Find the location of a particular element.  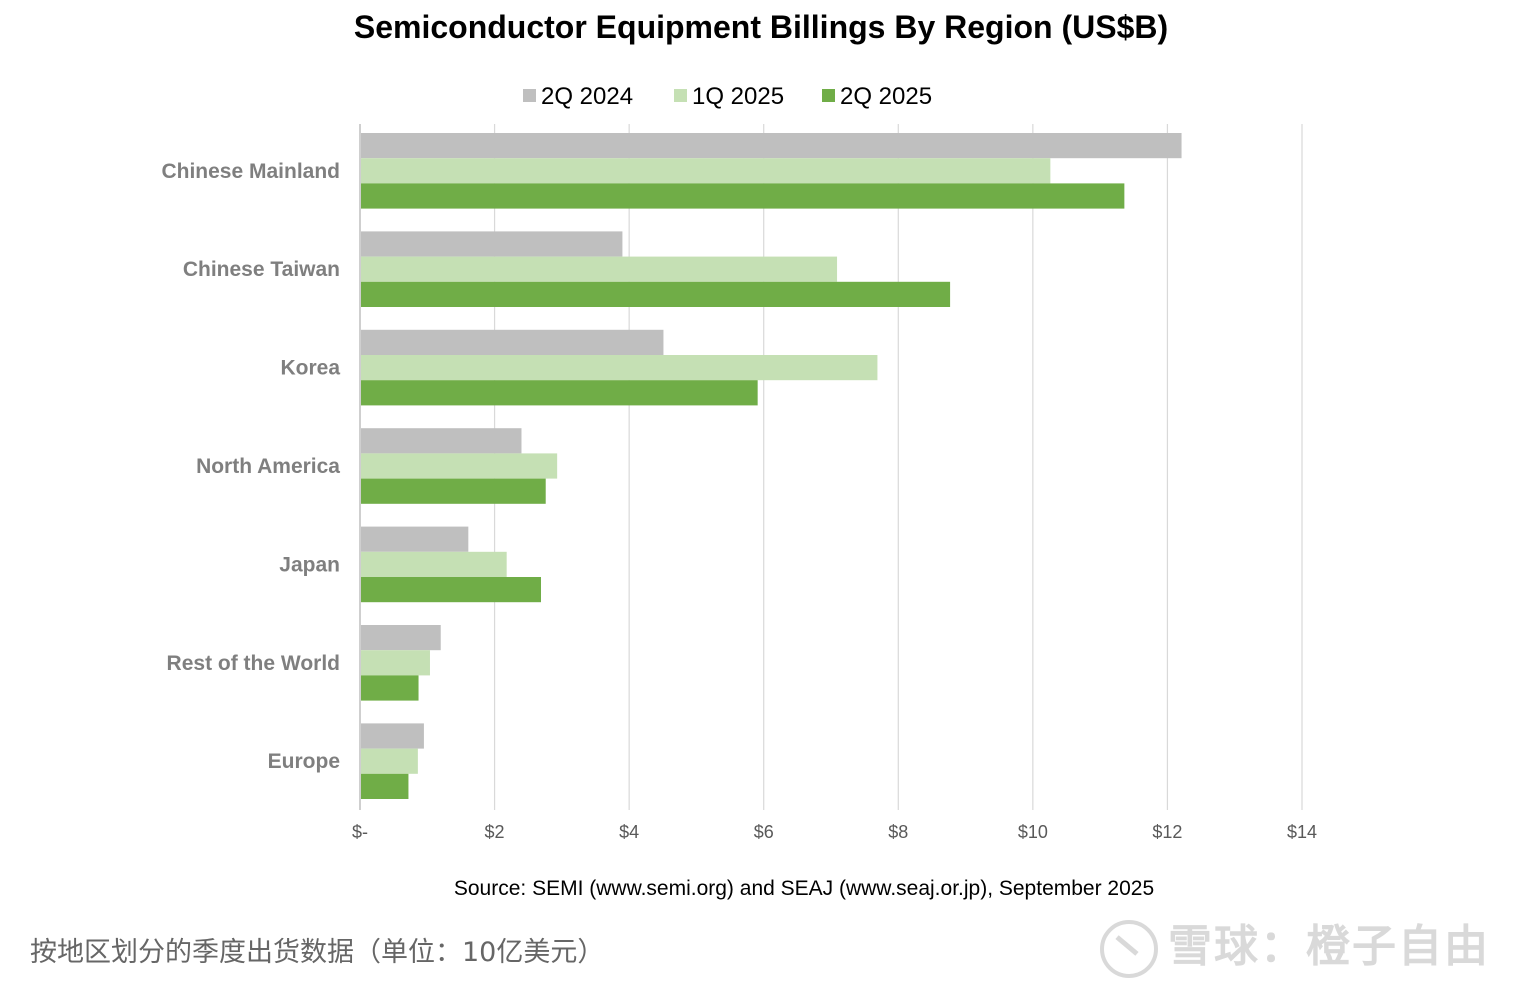

x-tick-label: $- is located at coordinates (360, 832).